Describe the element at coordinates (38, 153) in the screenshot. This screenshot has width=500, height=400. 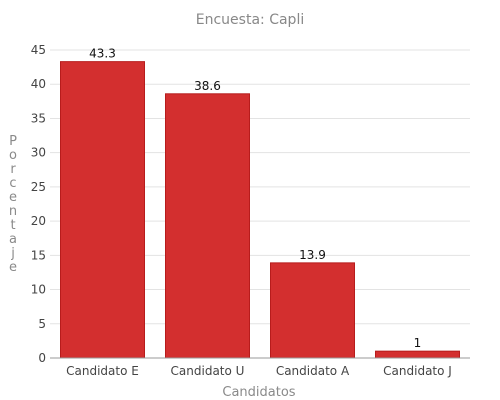
I see `y-tick-label: 30` at that location.